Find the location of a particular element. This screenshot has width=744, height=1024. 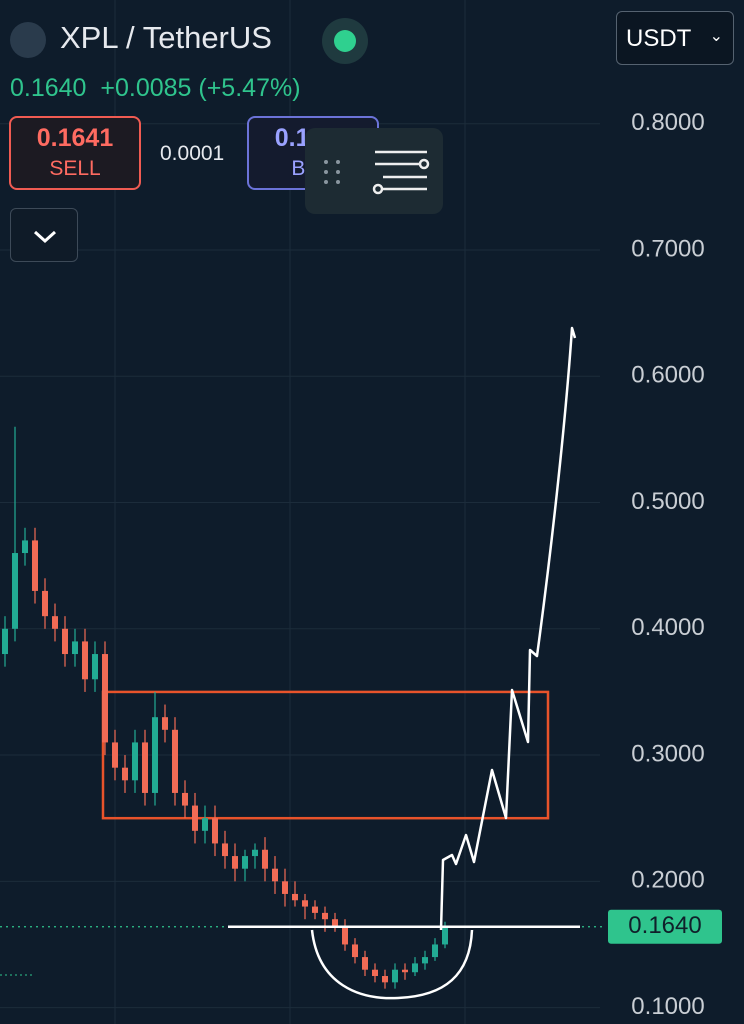

toolbar-icons is located at coordinates (377, 172).